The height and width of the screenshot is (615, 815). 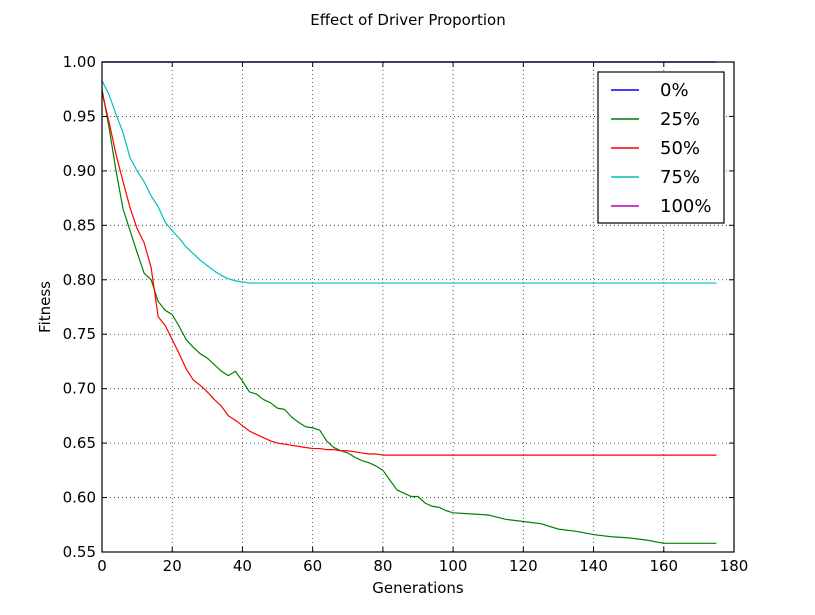 I want to click on y-tick-label: 0.80, so click(x=79, y=280).